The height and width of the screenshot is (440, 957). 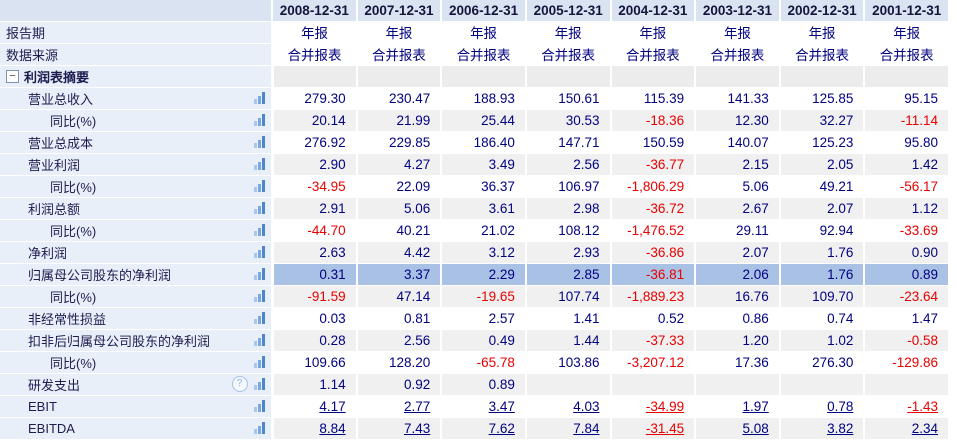 I want to click on table-row: 利润总额 2.91 5.06 3.61 2.98 -36.72 2.67 2.07 1.12, so click(x=475, y=208).